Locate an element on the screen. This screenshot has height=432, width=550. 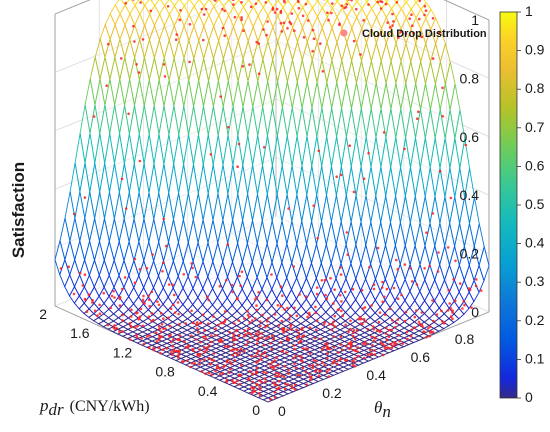
colorbar-tick-label: 0.4 is located at coordinates (535, 243).